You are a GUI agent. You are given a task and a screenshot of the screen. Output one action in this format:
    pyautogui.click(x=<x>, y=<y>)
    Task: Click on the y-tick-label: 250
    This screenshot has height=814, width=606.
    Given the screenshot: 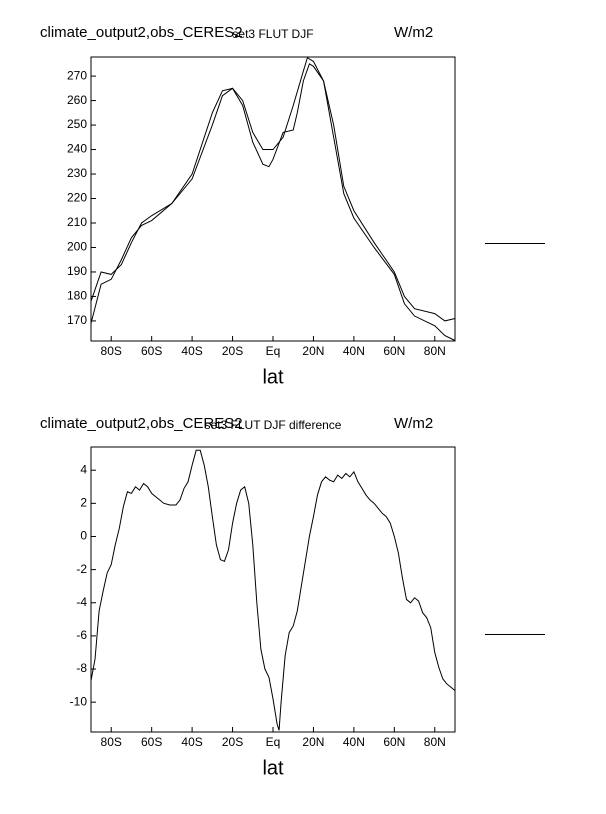 What is the action you would take?
    pyautogui.click(x=77, y=124)
    